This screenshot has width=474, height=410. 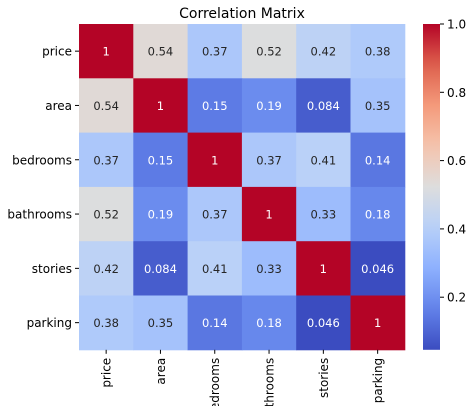 I want to click on heatmap-cell-bathrooms-bathrooms, so click(x=269, y=214).